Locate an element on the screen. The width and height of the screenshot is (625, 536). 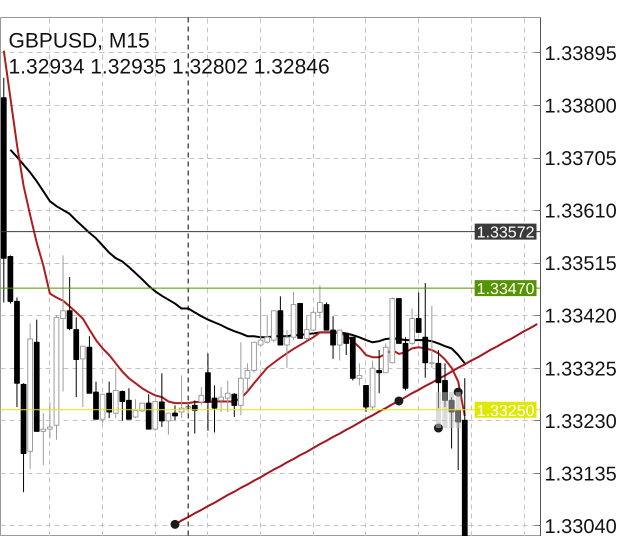
text: GBPUSD, M15 is located at coordinates (79, 41).